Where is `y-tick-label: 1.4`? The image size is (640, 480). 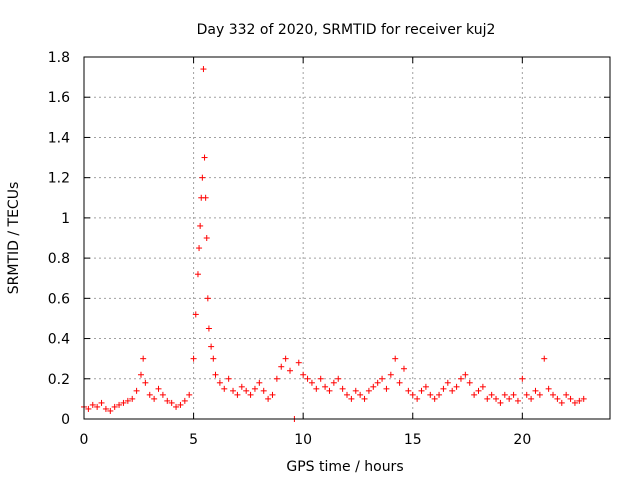 y-tick-label: 1.4 is located at coordinates (59, 138).